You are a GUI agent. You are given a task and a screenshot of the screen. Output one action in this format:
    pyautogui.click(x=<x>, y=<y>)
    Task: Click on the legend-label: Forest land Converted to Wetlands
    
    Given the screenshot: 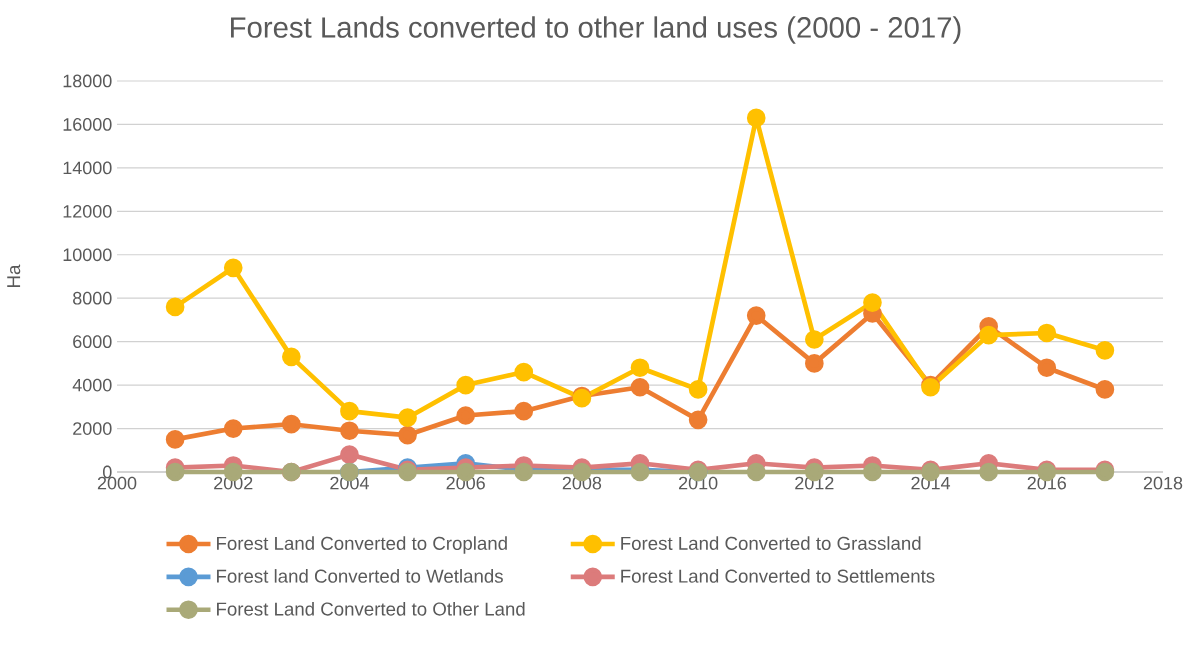 What is the action you would take?
    pyautogui.click(x=360, y=576)
    